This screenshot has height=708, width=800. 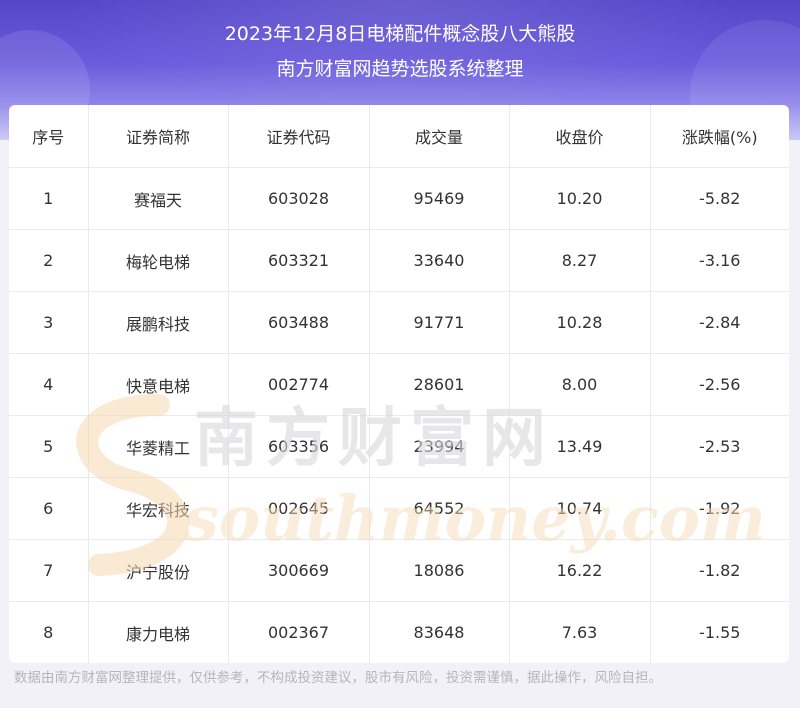 I want to click on page-subtitle: 南方财富网趋势选股系统整理, so click(x=400, y=69).